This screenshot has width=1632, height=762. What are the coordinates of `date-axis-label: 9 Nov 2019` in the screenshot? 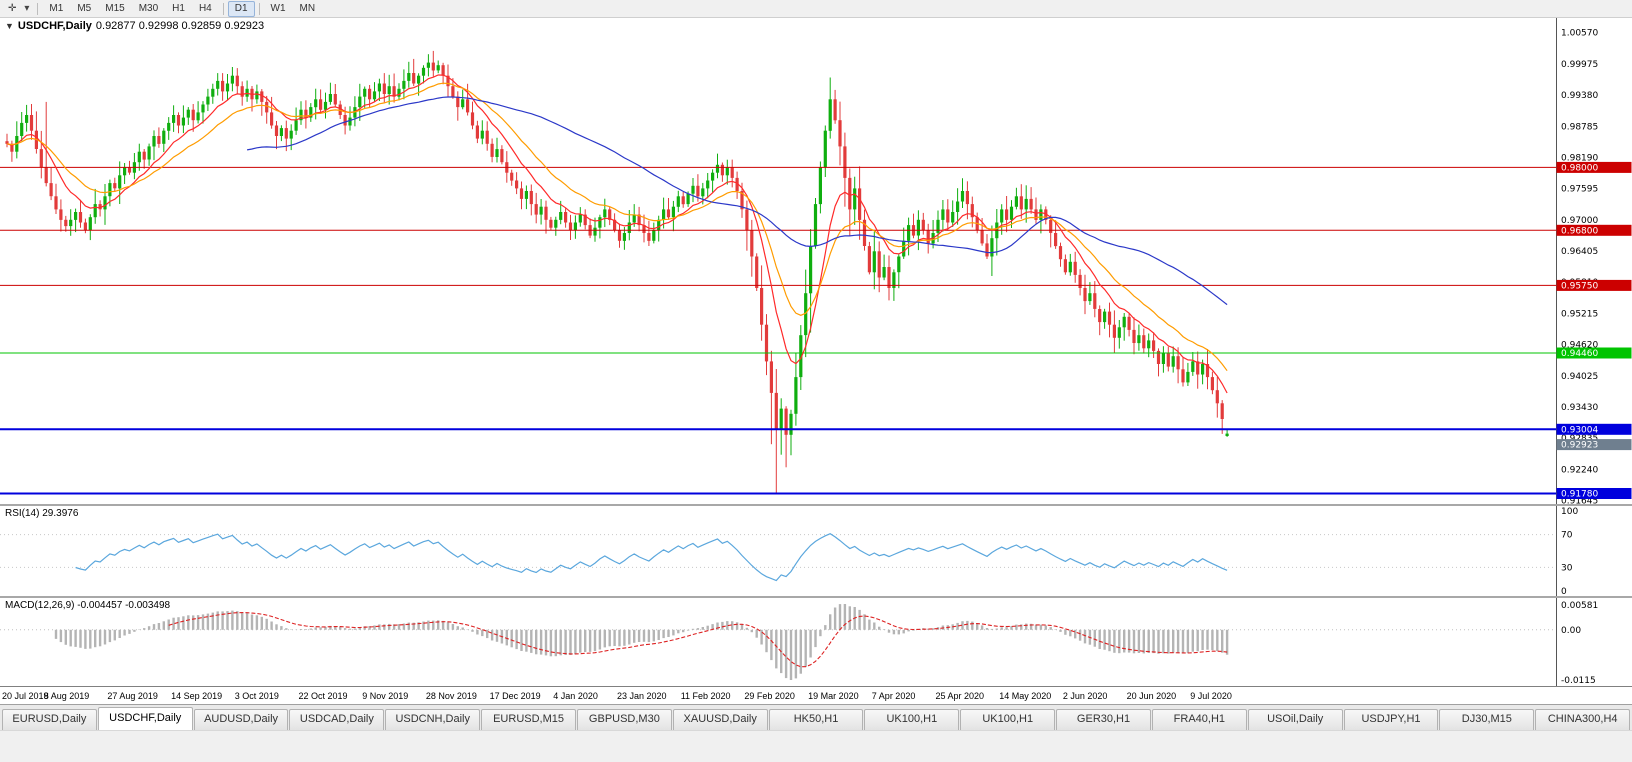 It's located at (385, 696).